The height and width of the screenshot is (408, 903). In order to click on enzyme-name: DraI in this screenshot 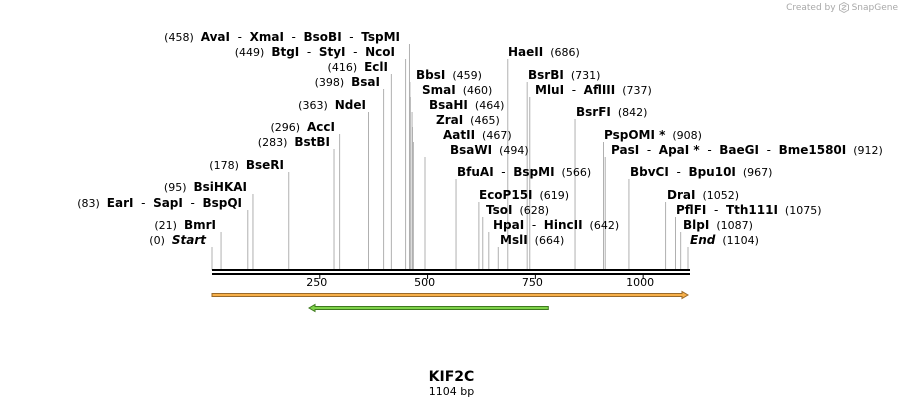, I will do `click(681, 195)`.